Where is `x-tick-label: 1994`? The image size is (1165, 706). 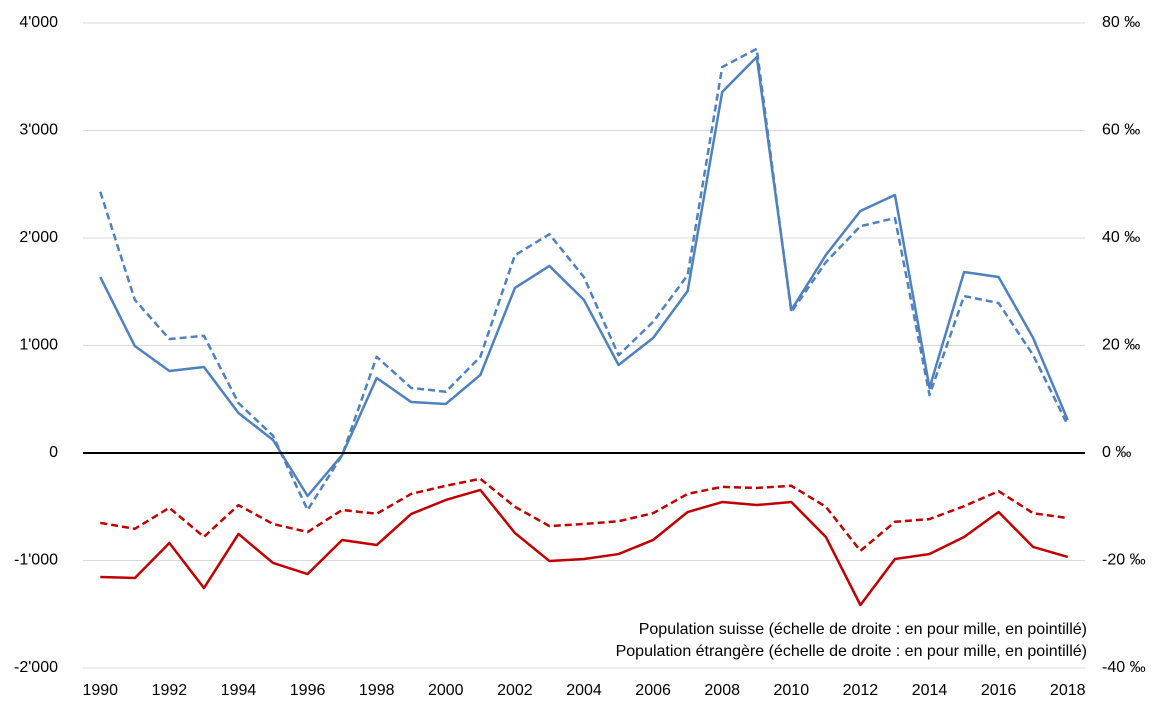
x-tick-label: 1994 is located at coordinates (239, 690).